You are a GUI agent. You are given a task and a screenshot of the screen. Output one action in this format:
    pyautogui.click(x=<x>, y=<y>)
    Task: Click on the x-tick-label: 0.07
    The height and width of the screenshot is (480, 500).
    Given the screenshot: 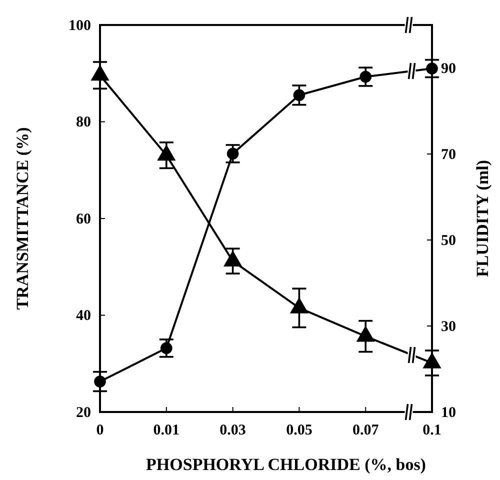 What is the action you would take?
    pyautogui.click(x=366, y=430)
    